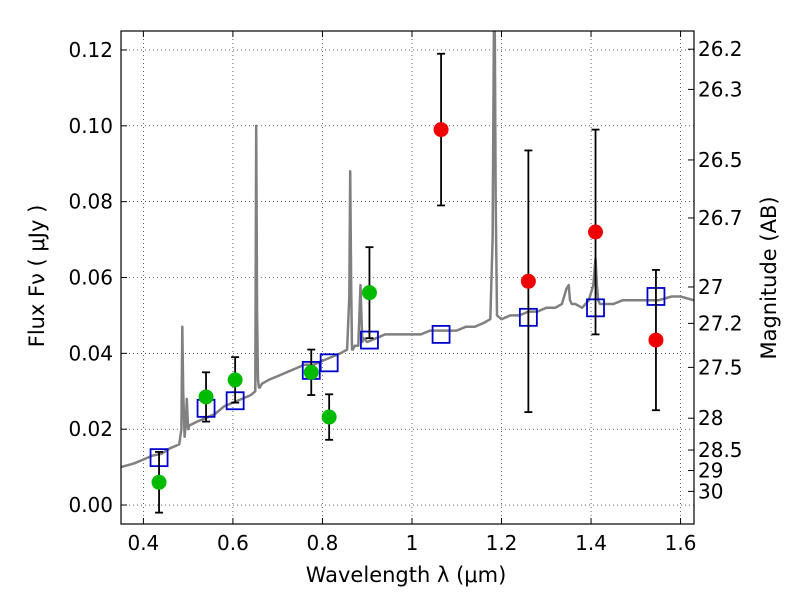  Describe the element at coordinates (720, 323) in the screenshot. I see `right-tick-label: 27.2` at that location.